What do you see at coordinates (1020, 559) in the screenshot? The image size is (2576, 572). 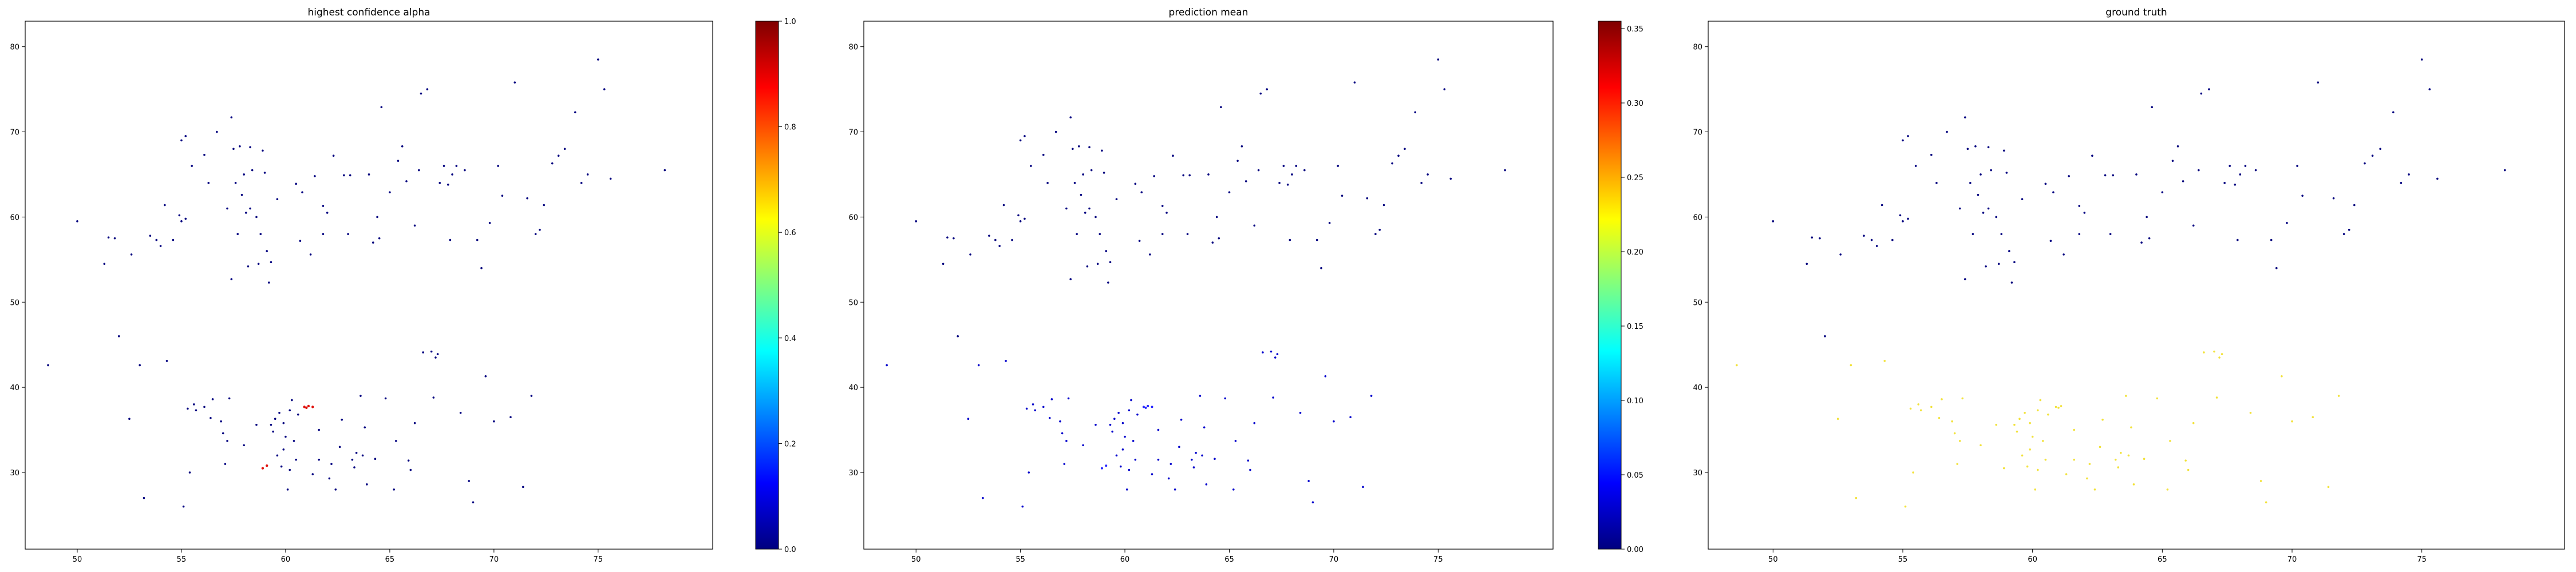 I see `x-tick-label: 55` at bounding box center [1020, 559].